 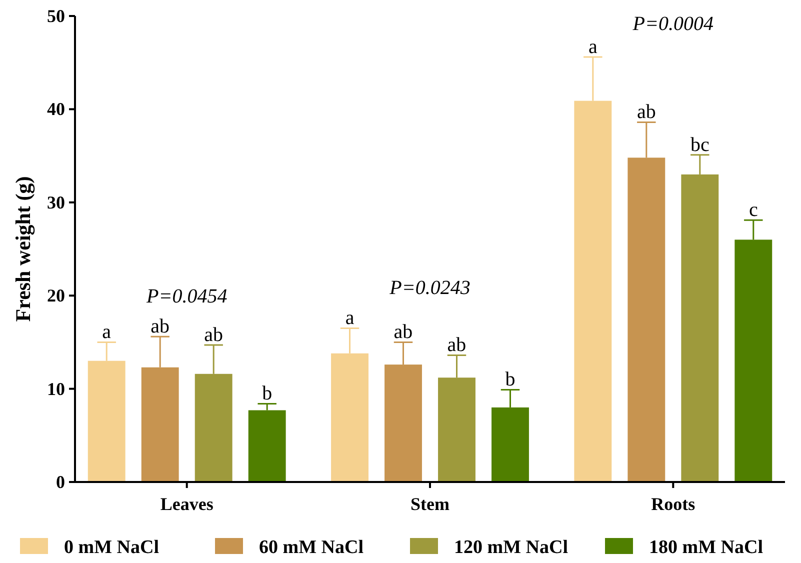 What do you see at coordinates (511, 547) in the screenshot?
I see `legend-label: 120 mM NaCl` at bounding box center [511, 547].